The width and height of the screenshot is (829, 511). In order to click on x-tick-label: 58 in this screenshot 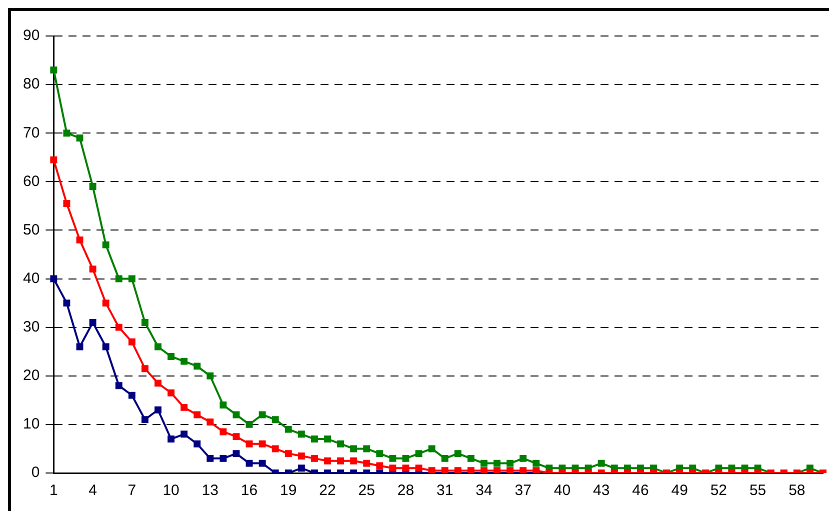, I will do `click(797, 491)`.